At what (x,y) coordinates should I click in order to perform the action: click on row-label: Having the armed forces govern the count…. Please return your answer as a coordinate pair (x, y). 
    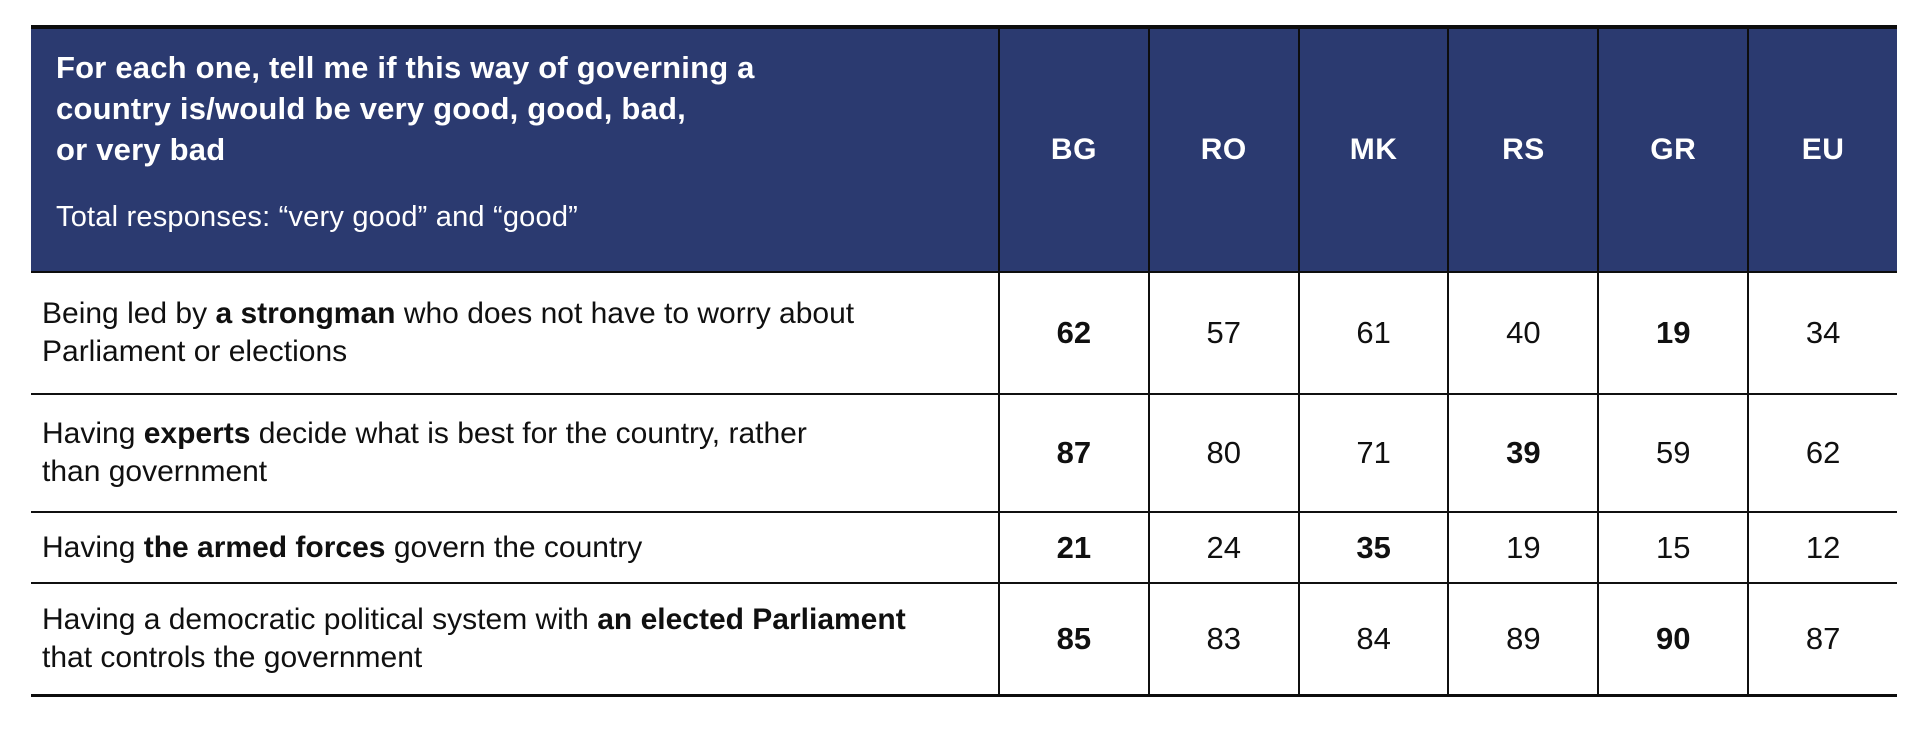
    Looking at the image, I should click on (514, 547).